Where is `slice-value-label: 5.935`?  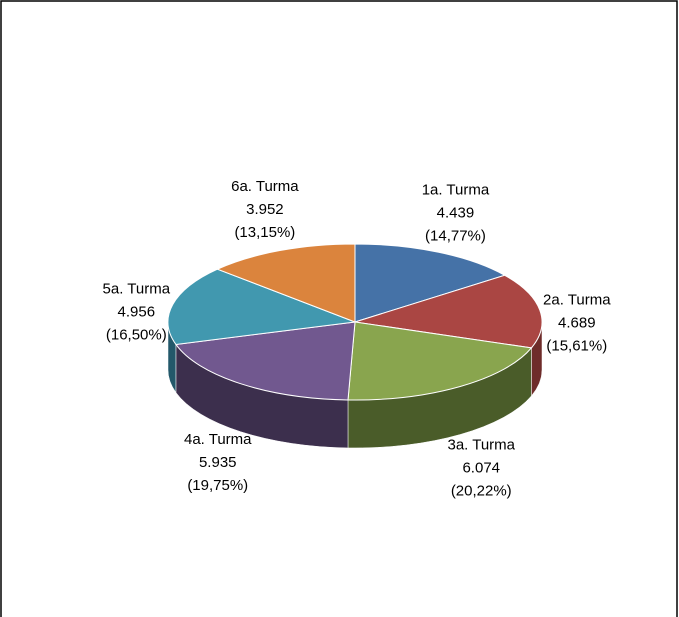
slice-value-label: 5.935 is located at coordinates (218, 462).